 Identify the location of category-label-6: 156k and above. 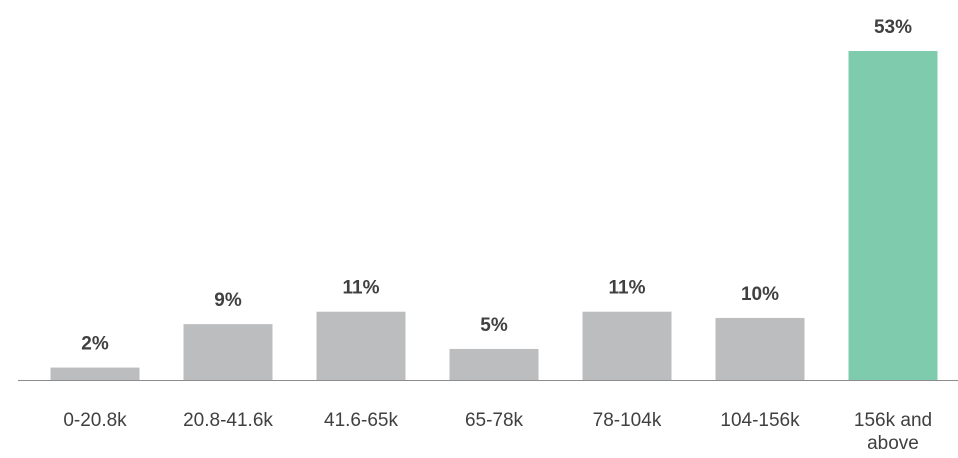
(893, 432).